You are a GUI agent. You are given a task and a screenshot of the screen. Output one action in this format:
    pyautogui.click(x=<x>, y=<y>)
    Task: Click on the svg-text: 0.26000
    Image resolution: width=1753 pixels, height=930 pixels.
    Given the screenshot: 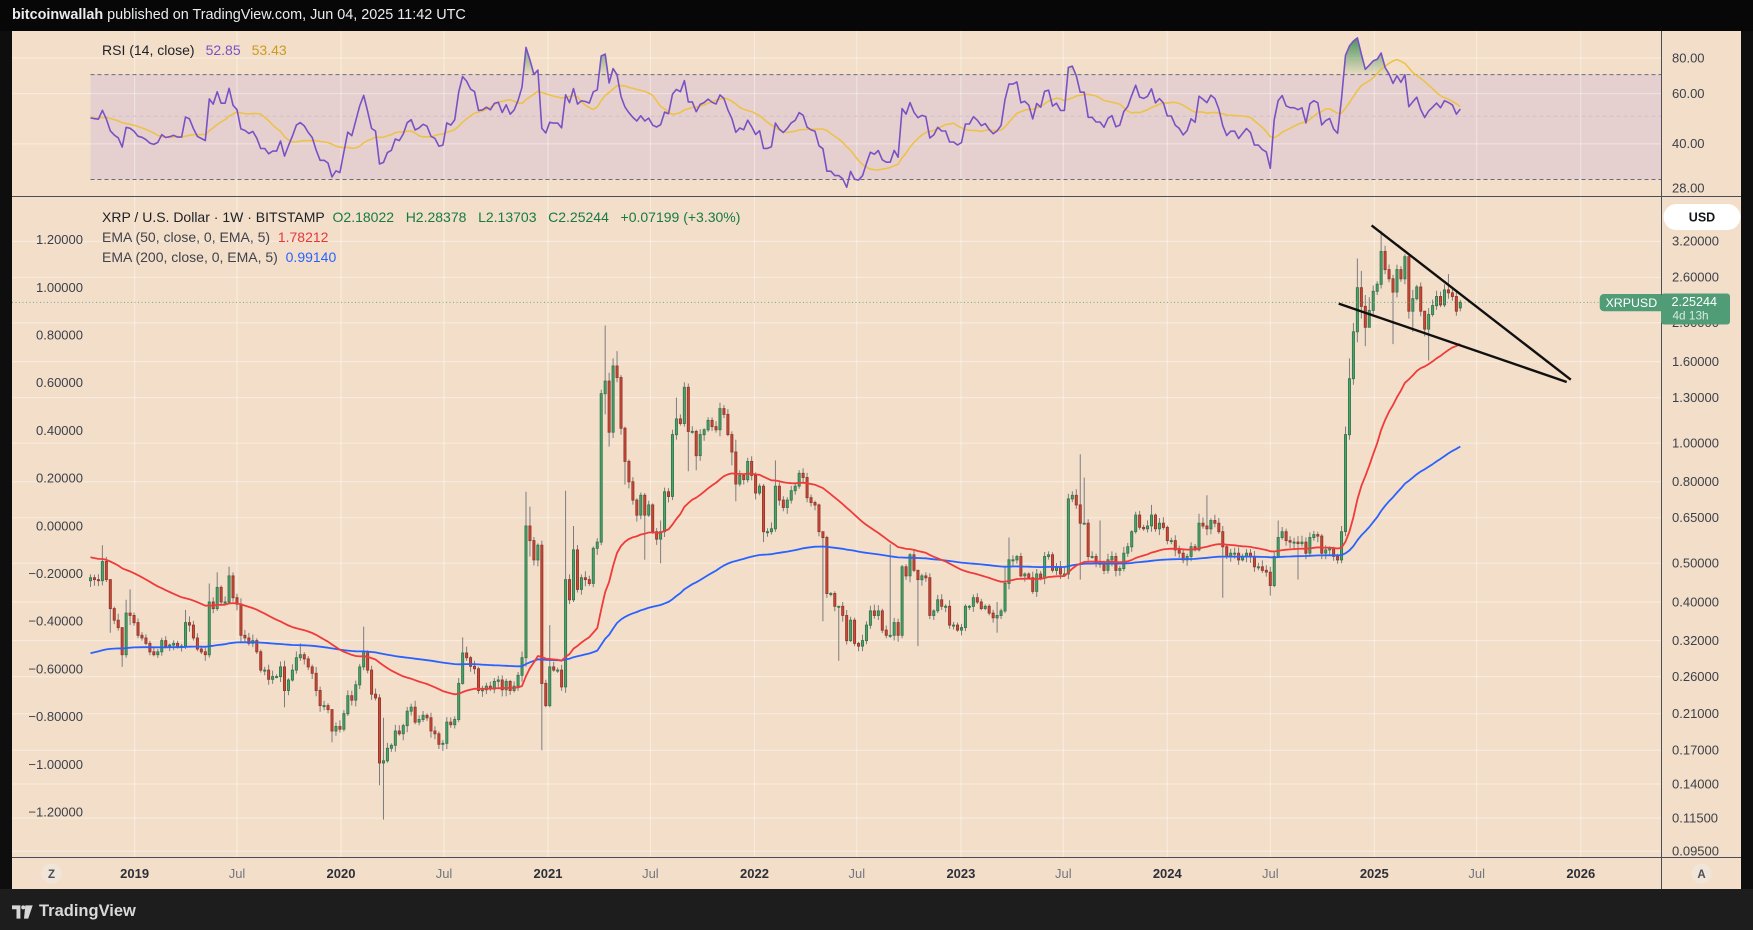 What is the action you would take?
    pyautogui.click(x=1695, y=676)
    